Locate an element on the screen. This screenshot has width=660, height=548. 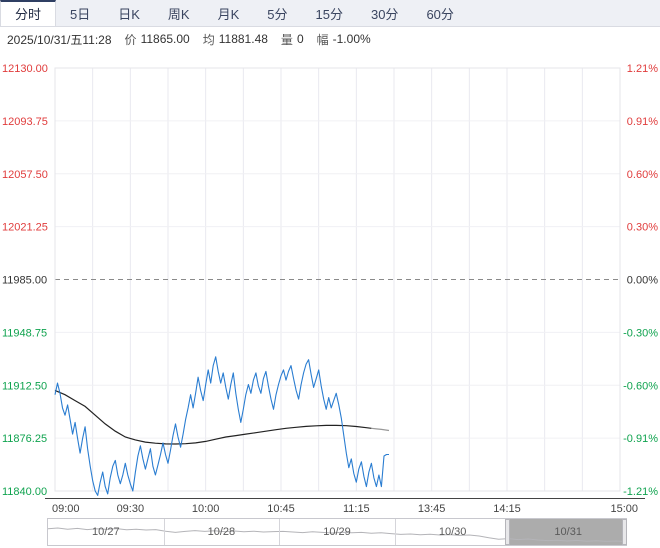
y-axis-label-right: 0.00% is located at coordinates (642, 281).